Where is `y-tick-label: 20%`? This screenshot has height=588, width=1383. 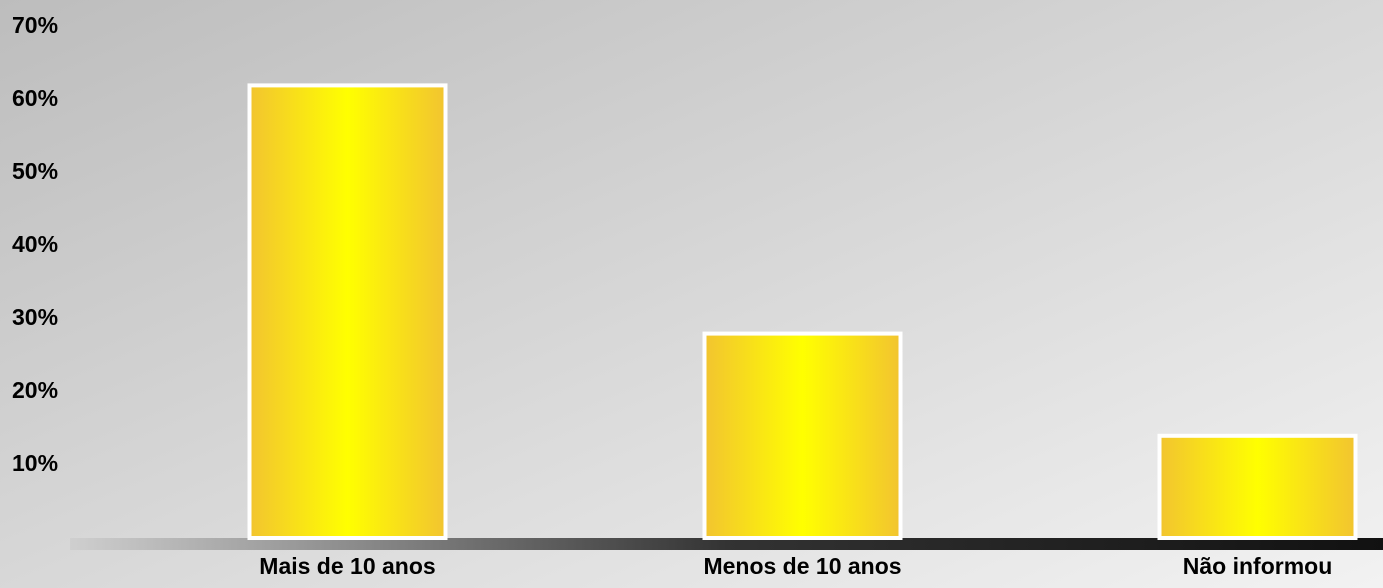
y-tick-label: 20% is located at coordinates (35, 390).